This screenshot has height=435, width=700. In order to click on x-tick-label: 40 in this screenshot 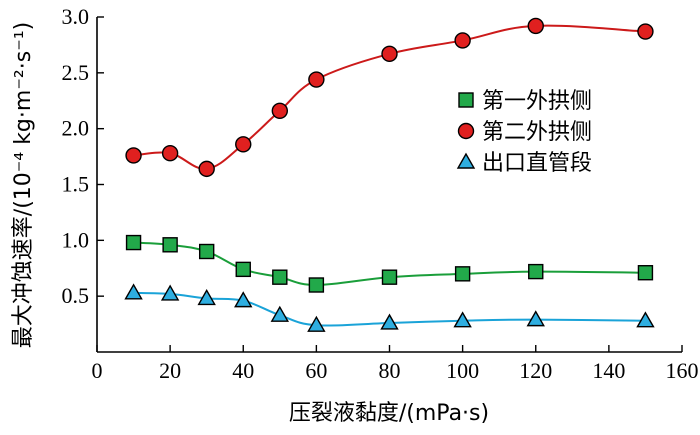, I will do `click(243, 370)`.